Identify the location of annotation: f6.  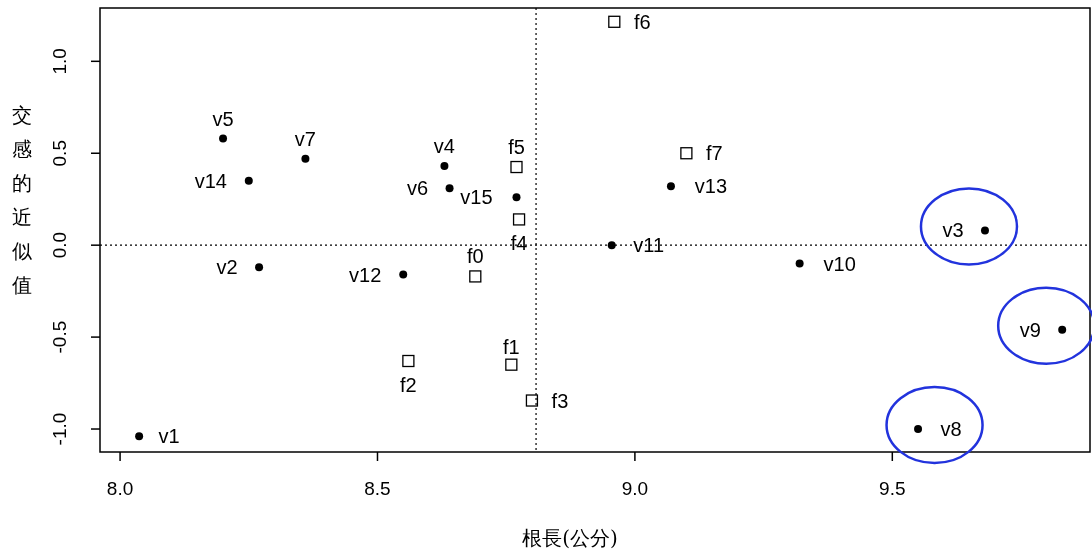
(642, 21).